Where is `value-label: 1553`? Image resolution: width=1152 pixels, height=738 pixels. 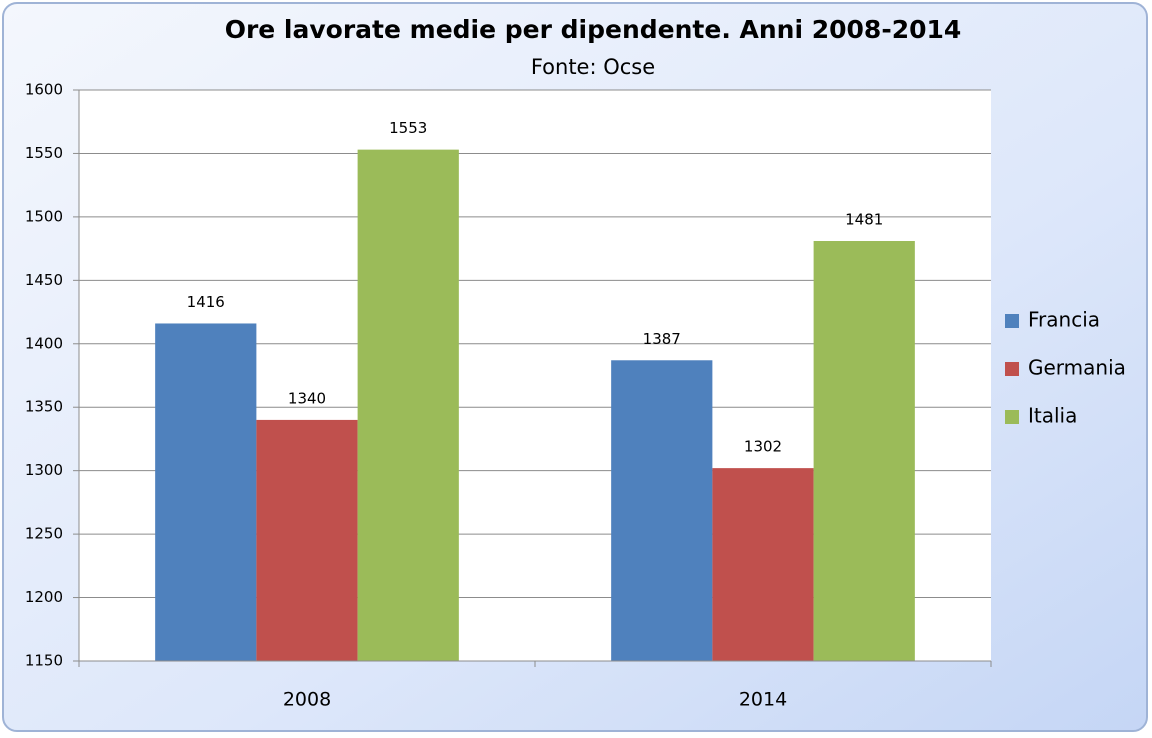
value-label: 1553 is located at coordinates (408, 128).